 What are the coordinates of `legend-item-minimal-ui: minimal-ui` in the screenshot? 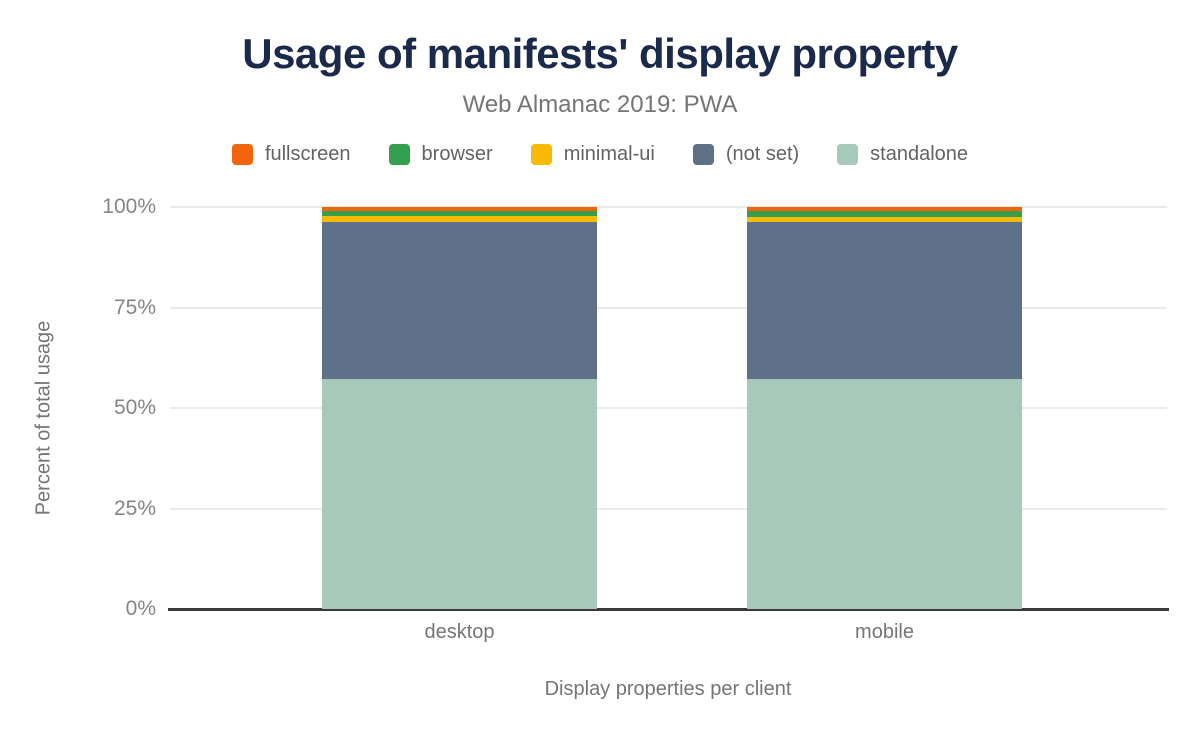 It's located at (592, 154).